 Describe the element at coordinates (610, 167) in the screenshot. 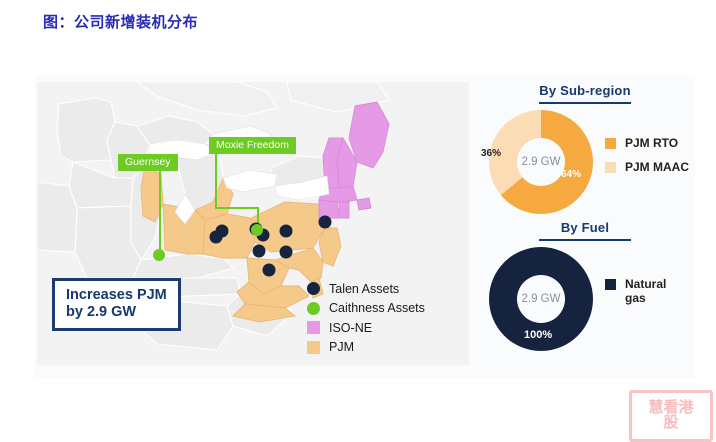

I see `pjm-maac-swatch-icon` at that location.